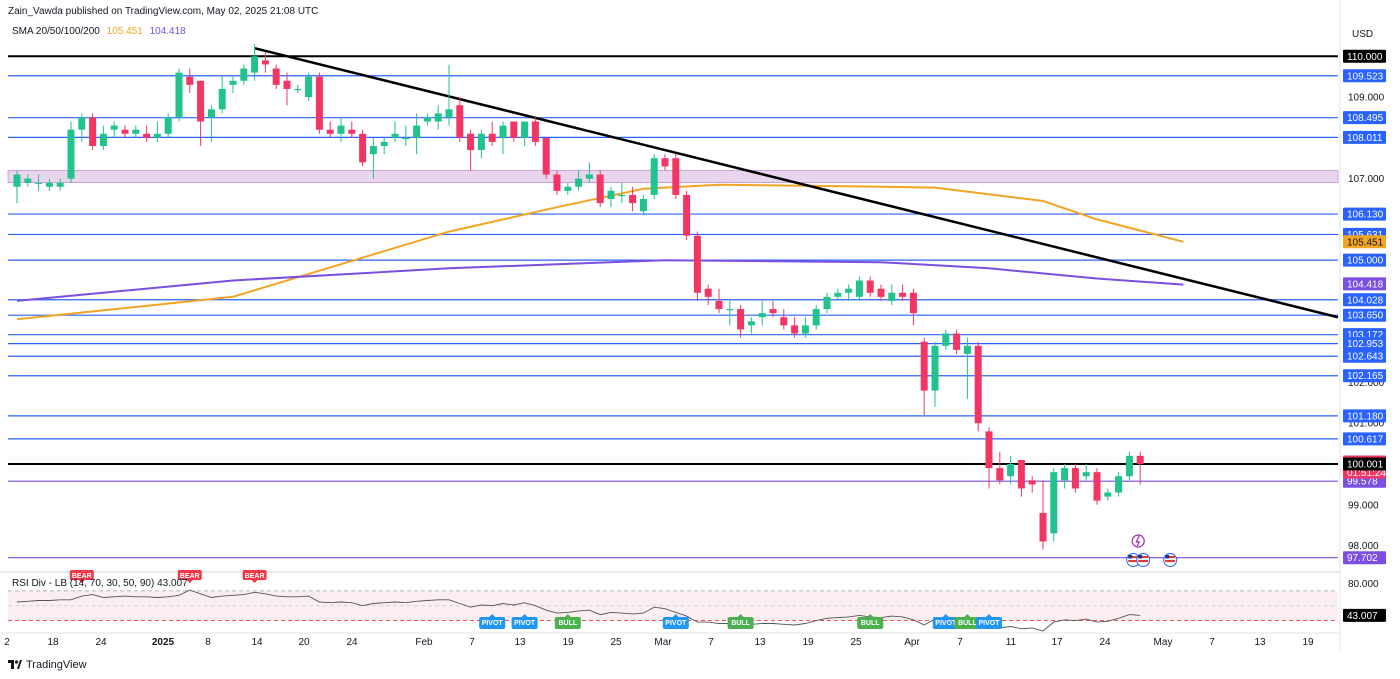 This screenshot has height=679, width=1400. I want to click on sma-price-tag: 104.418, so click(1364, 284).